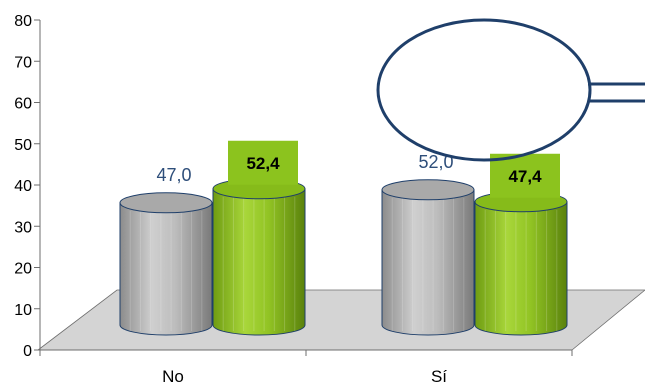 The height and width of the screenshot is (386, 645). I want to click on x-axis-ticks: No Sí, so click(306, 368).